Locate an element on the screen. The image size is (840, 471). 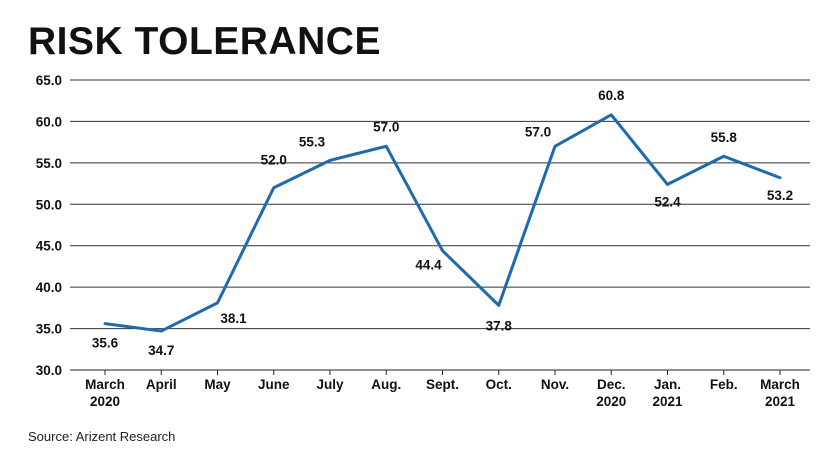
data-label: 37.8 is located at coordinates (499, 325).